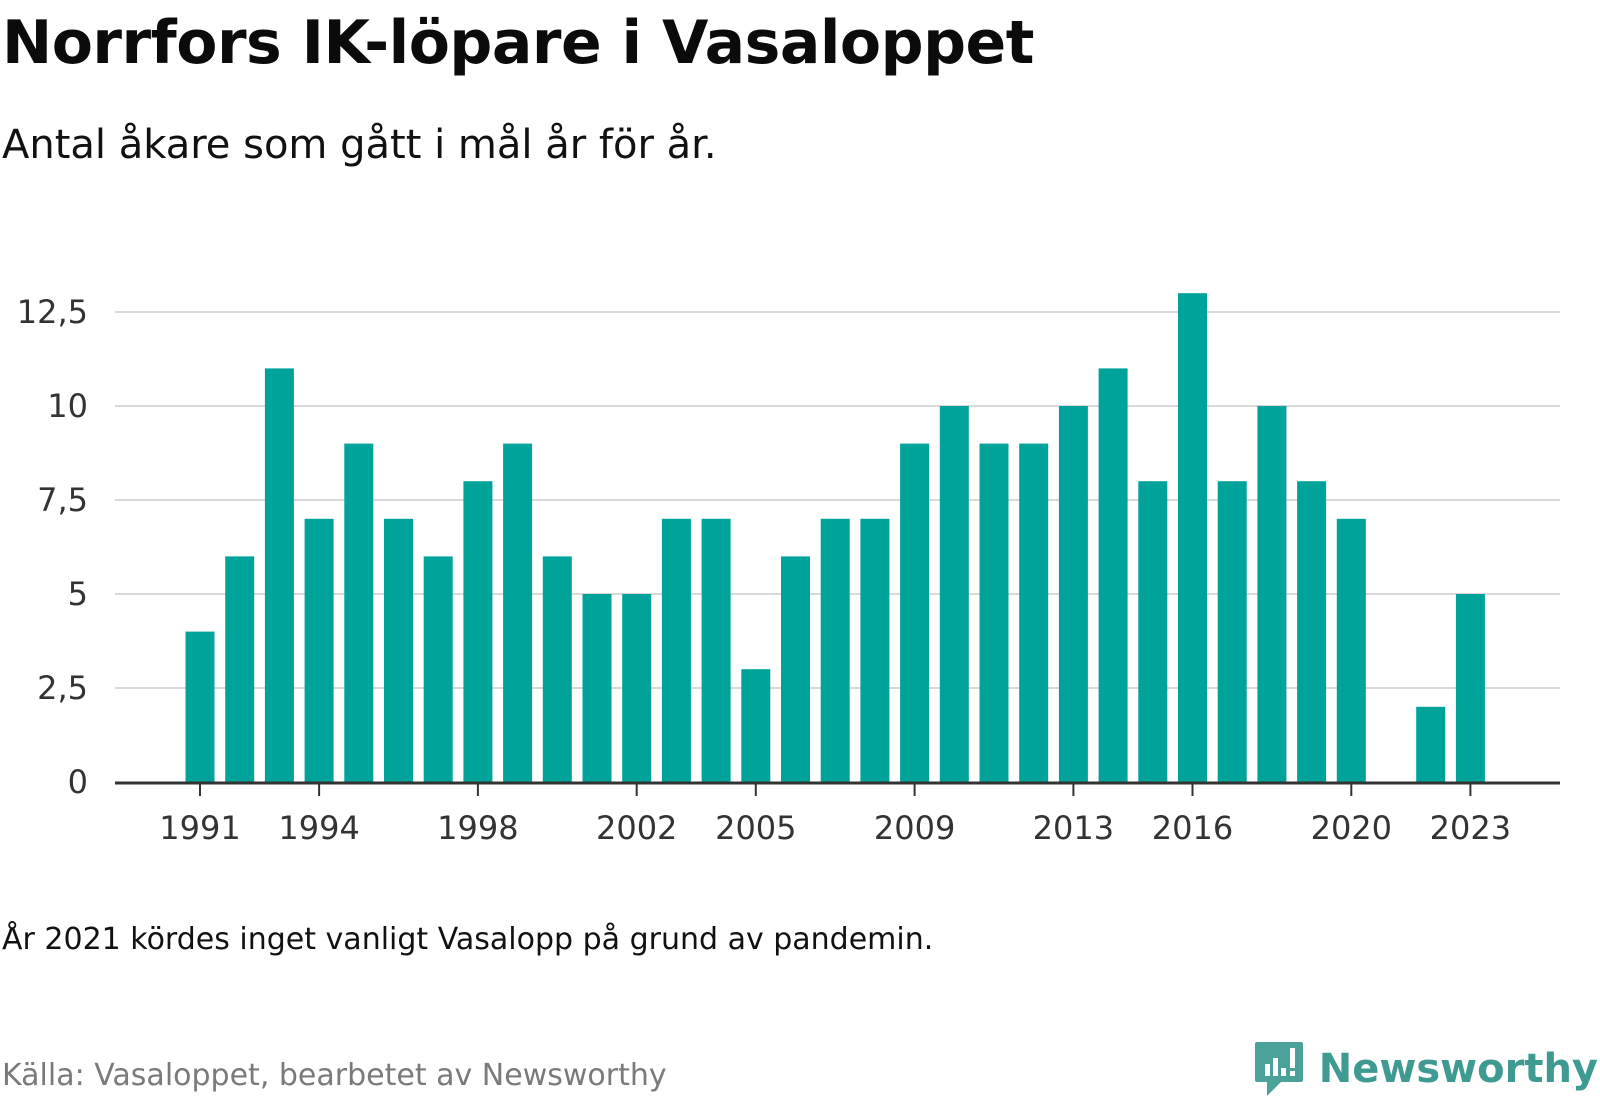 This screenshot has width=1600, height=1100. I want to click on x-tick-label: 2016, so click(1192, 828).